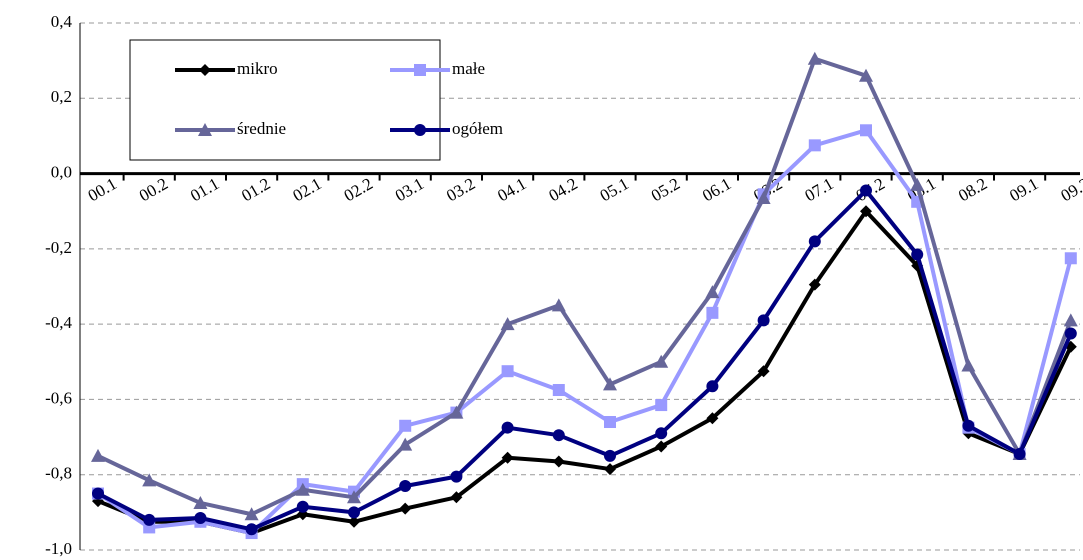  Describe the element at coordinates (716, 189) in the screenshot. I see `x-tick-label: 06.1` at that location.